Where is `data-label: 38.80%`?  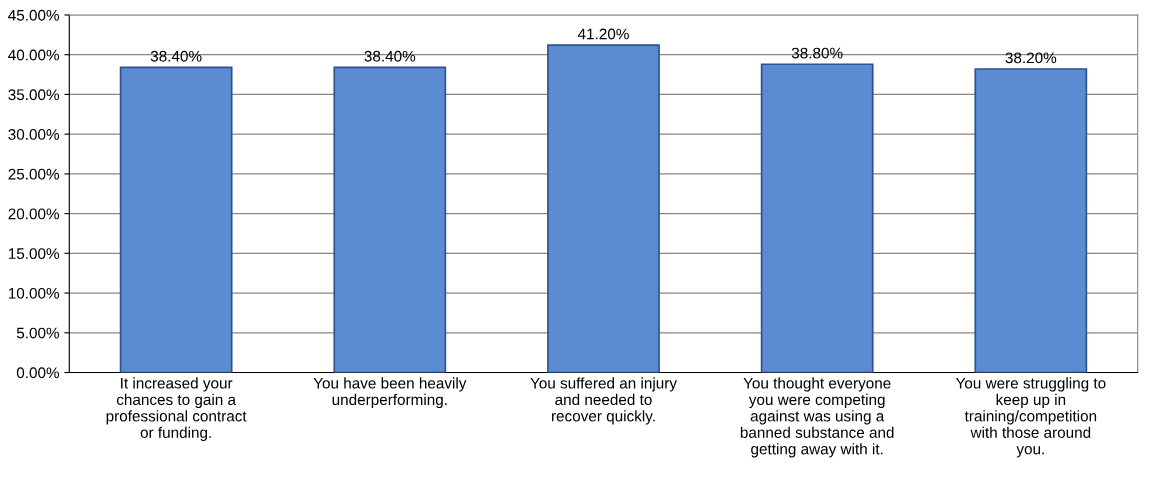
data-label: 38.80% is located at coordinates (817, 53).